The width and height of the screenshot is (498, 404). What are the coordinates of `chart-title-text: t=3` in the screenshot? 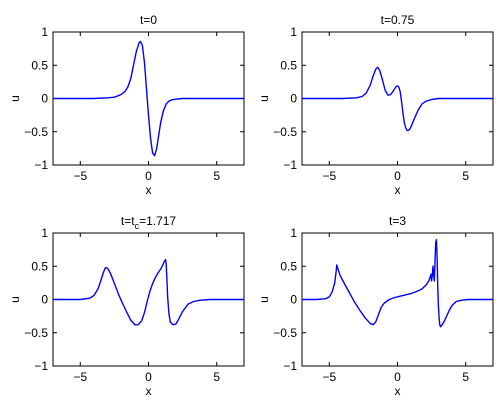 It's located at (397, 221).